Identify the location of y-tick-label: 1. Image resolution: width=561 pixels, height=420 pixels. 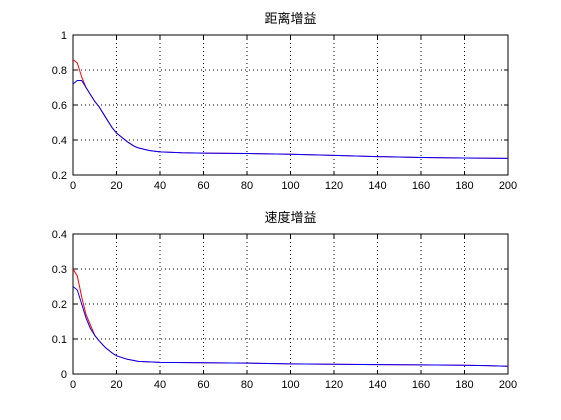
(64, 36).